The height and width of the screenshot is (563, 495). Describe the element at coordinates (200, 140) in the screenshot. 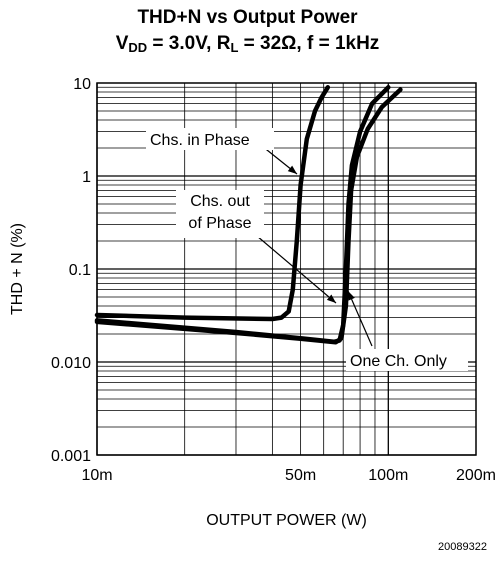

I see `annotation-label: Chs. in Phase` at that location.